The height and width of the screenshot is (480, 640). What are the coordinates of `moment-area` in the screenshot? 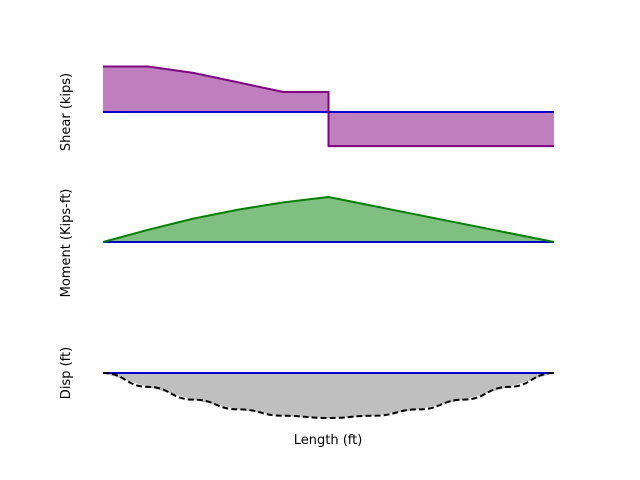 It's located at (328, 219).